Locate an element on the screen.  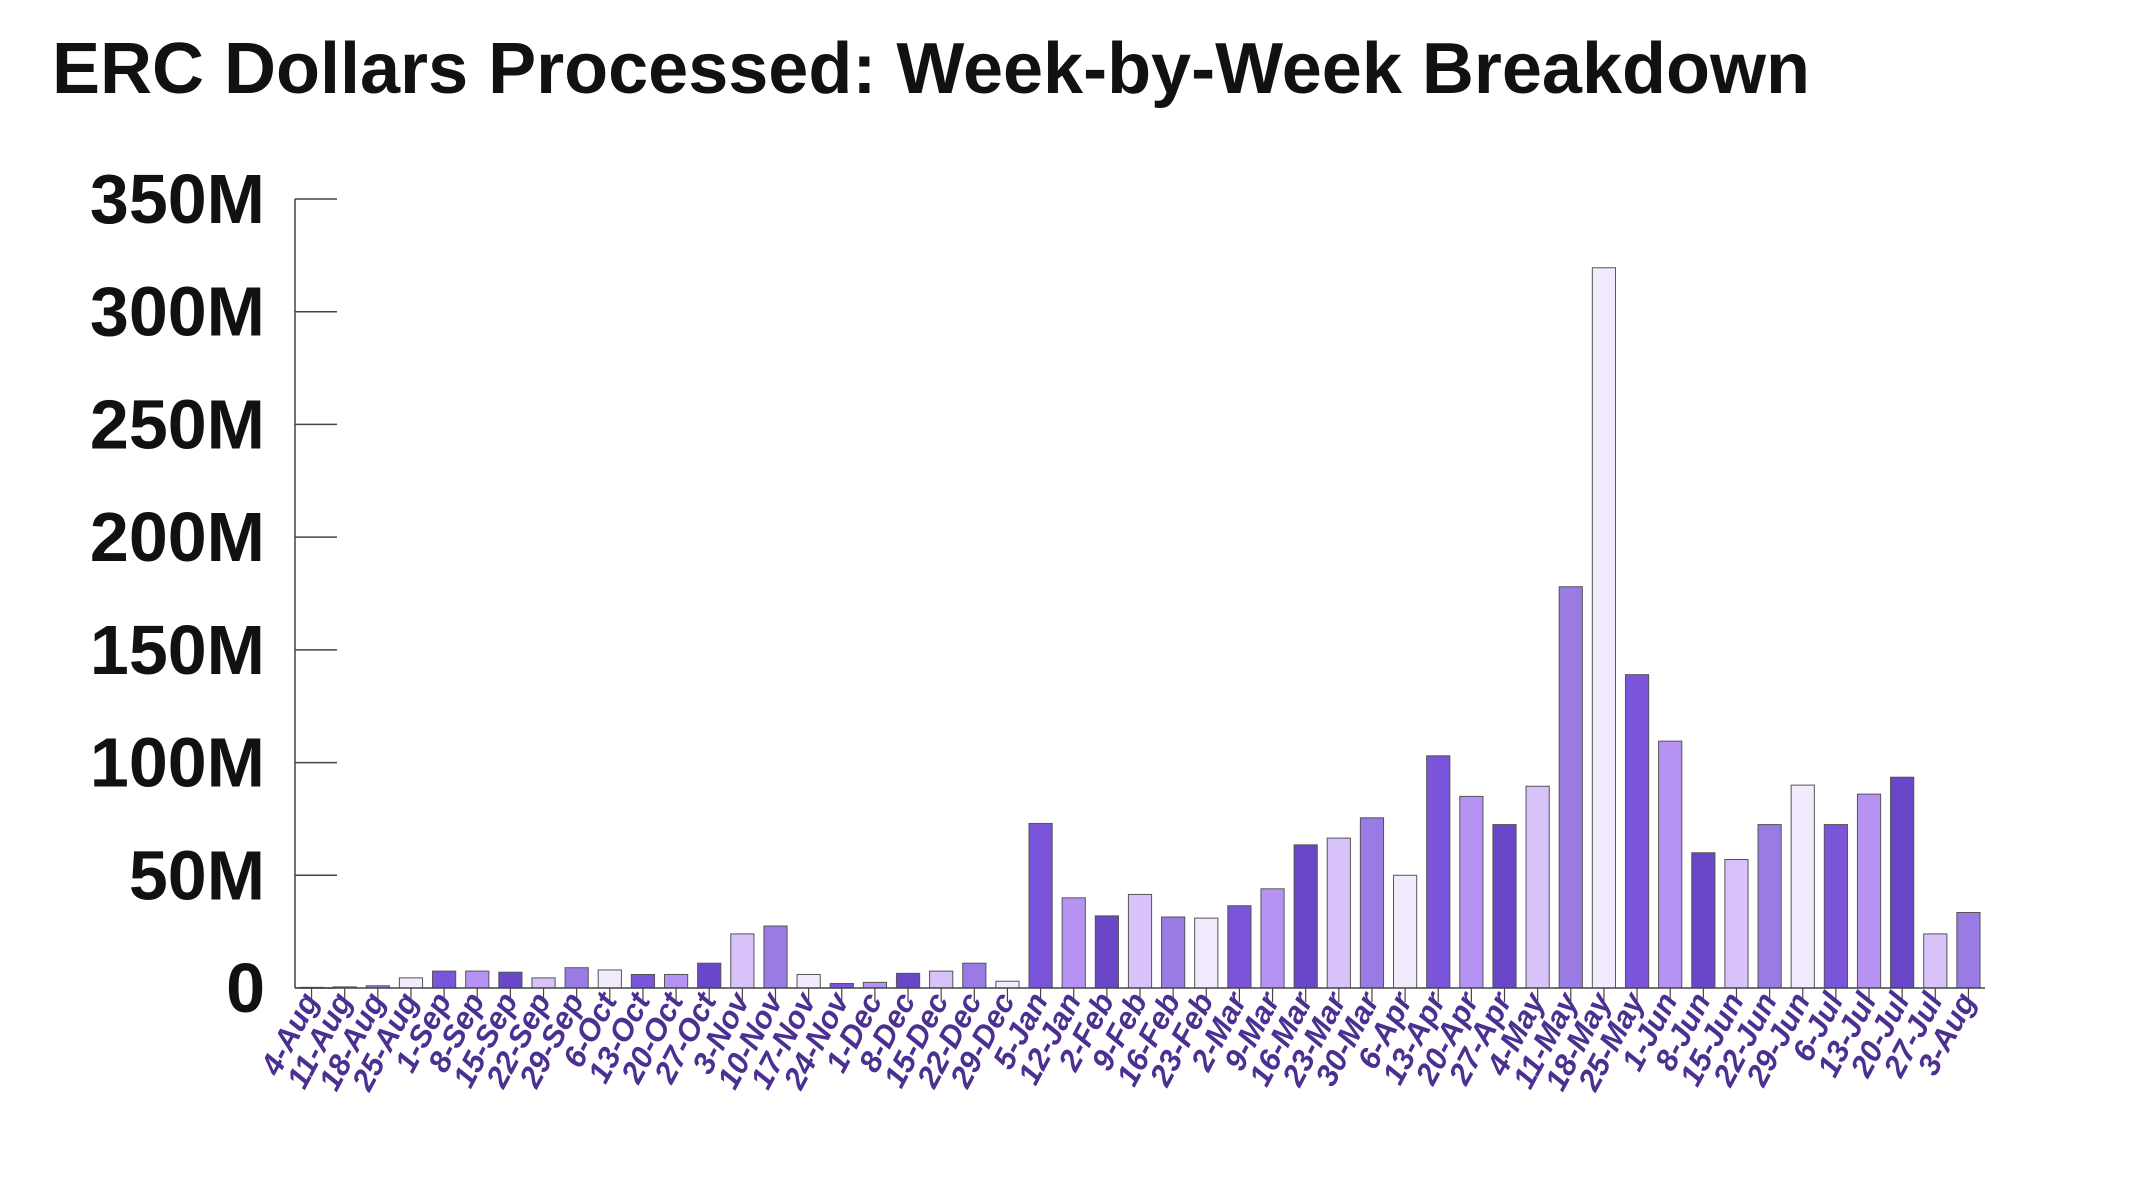
y-tick-label: 100M is located at coordinates (177, 763).